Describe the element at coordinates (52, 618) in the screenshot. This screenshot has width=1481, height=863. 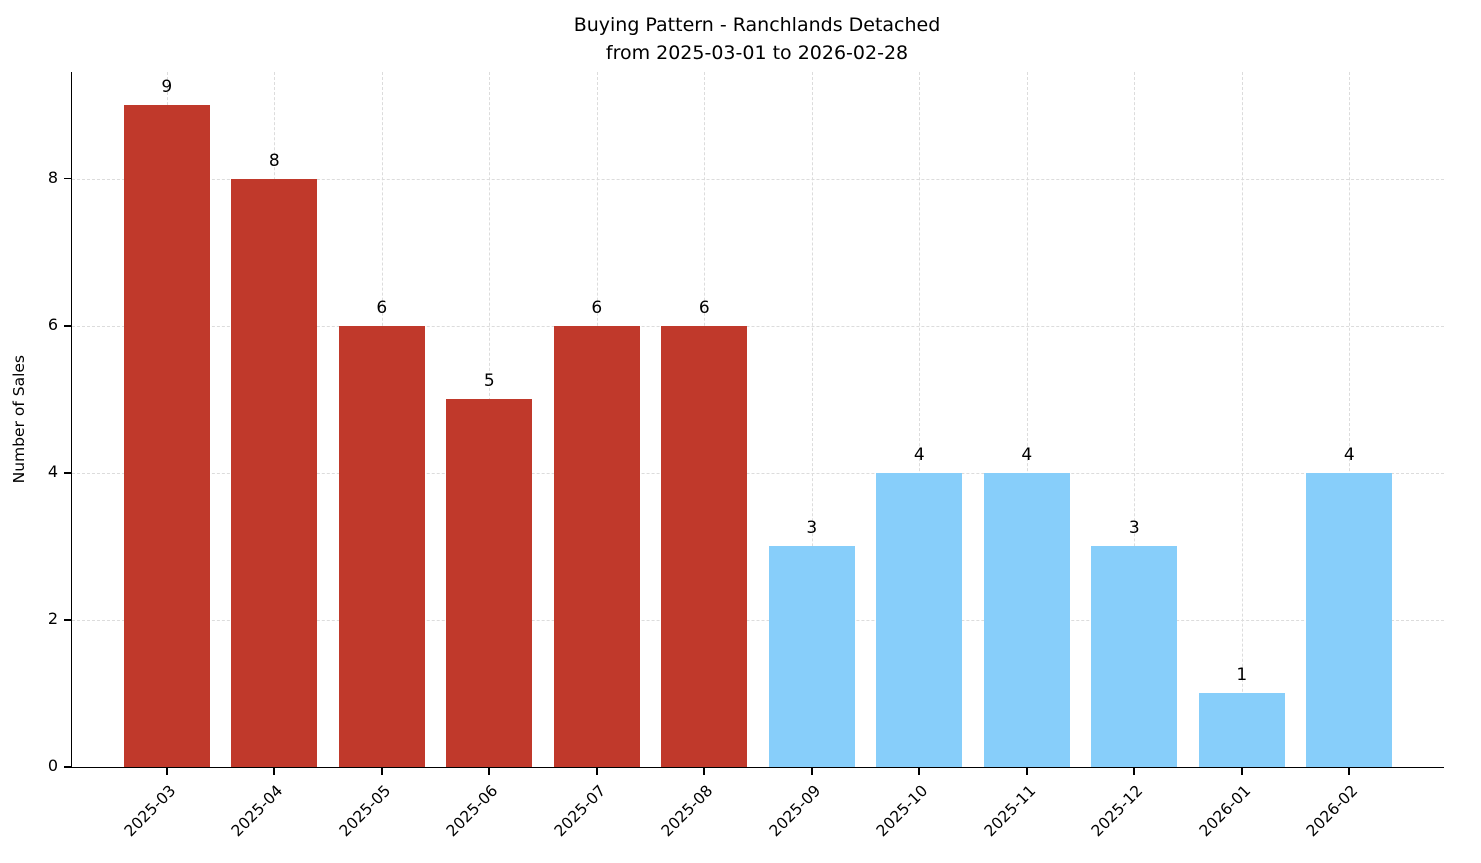
I see `y-tick-label: 2` at that location.